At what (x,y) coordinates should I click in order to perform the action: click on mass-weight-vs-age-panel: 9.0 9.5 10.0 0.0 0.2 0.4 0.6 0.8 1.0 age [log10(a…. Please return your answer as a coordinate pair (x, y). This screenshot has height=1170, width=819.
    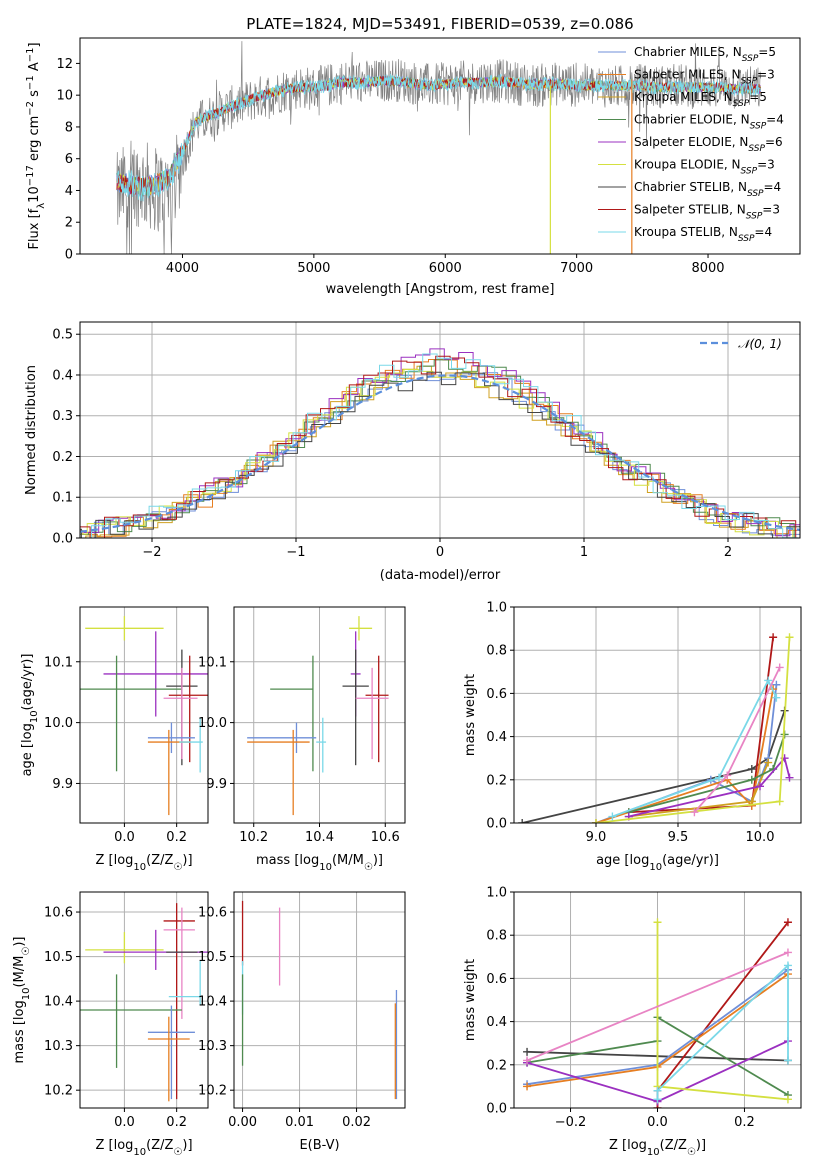
    Looking at the image, I should click on (632, 737).